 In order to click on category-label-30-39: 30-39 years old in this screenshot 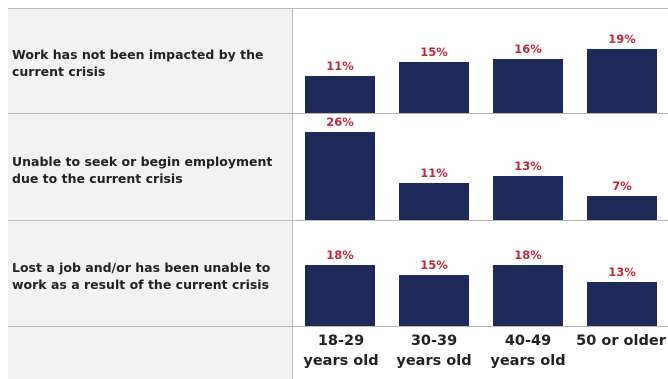, I will do `click(434, 351)`.